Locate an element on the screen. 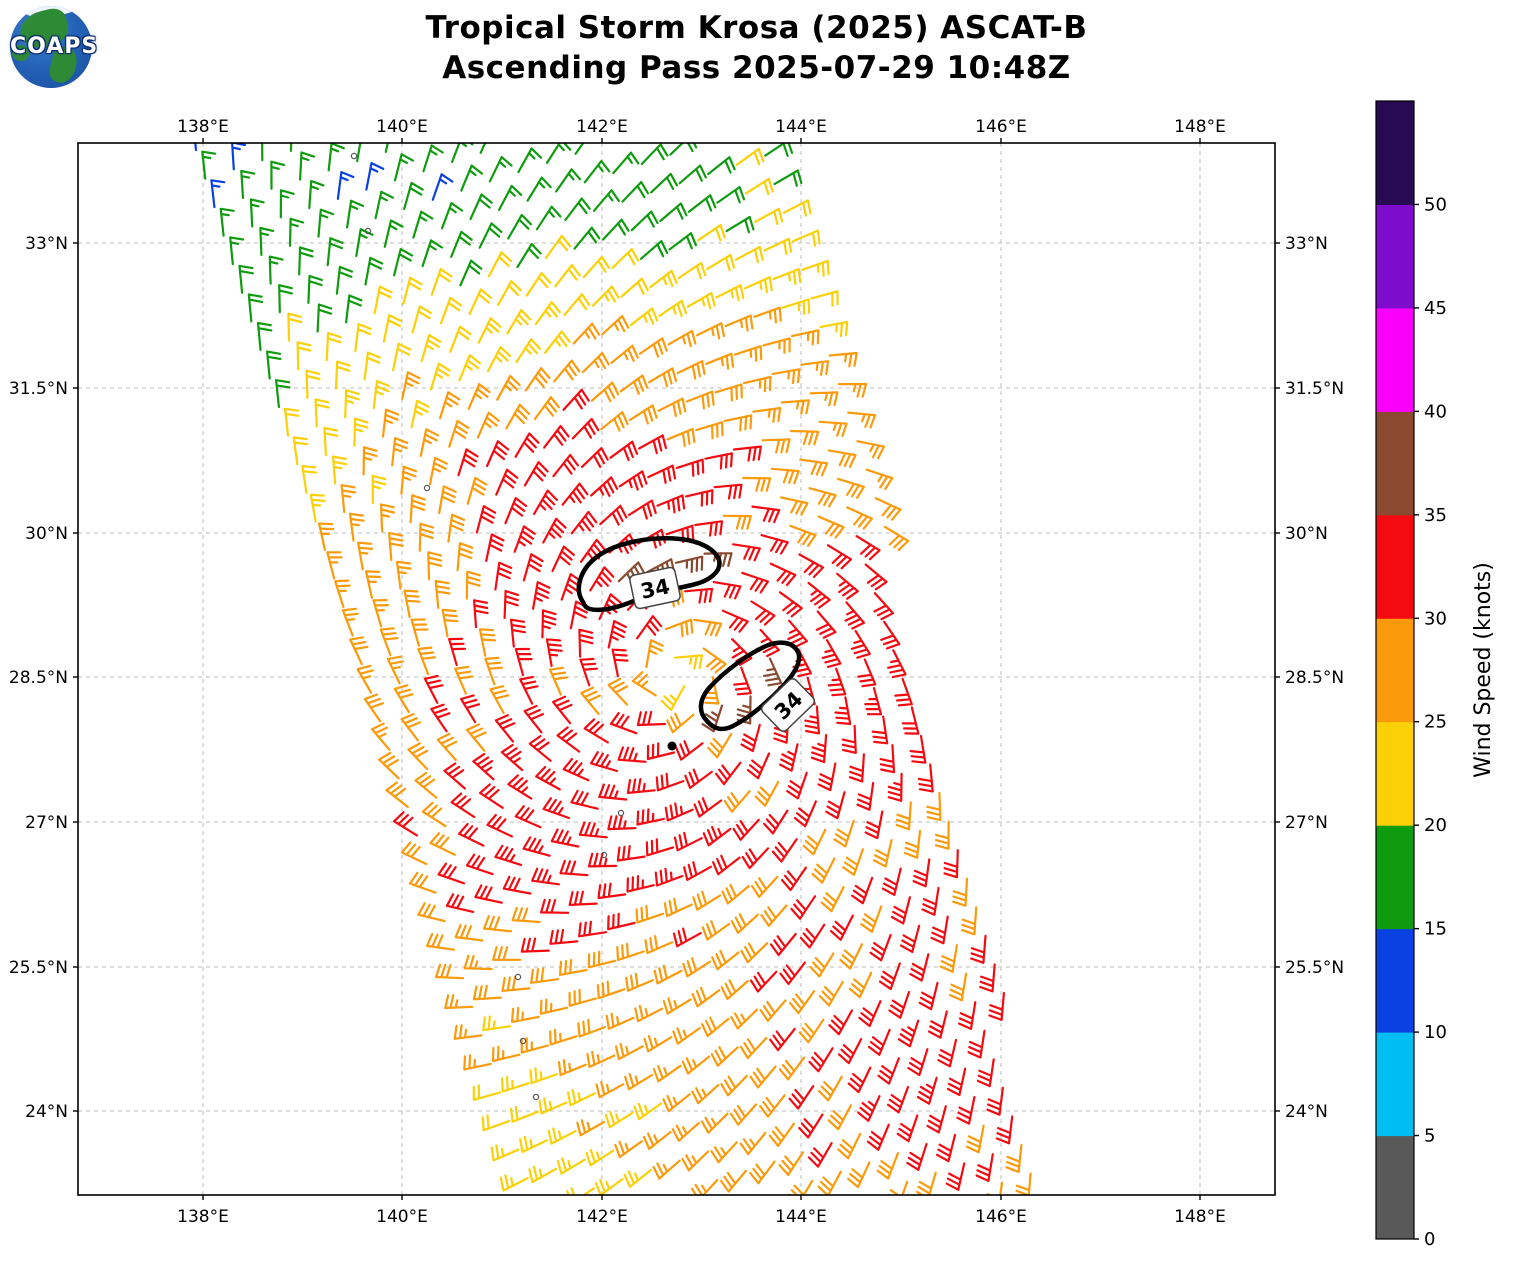 The height and width of the screenshot is (1264, 1513). colorbar-tick-label: 5 is located at coordinates (1429, 1136).